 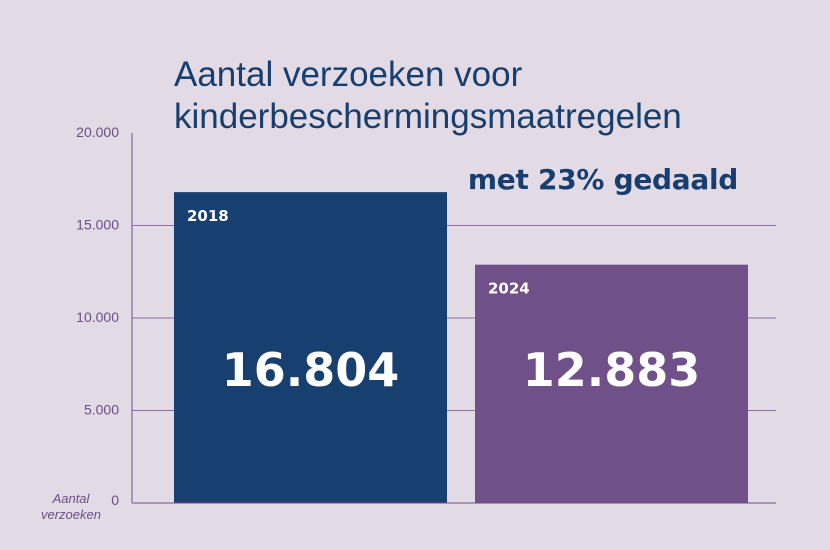 I want to click on y-tick-label: 10.000, so click(x=97, y=317).